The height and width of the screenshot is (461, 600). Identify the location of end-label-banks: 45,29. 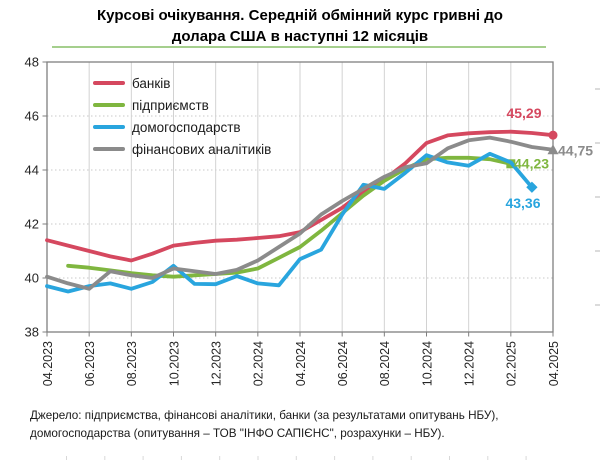
(523, 113).